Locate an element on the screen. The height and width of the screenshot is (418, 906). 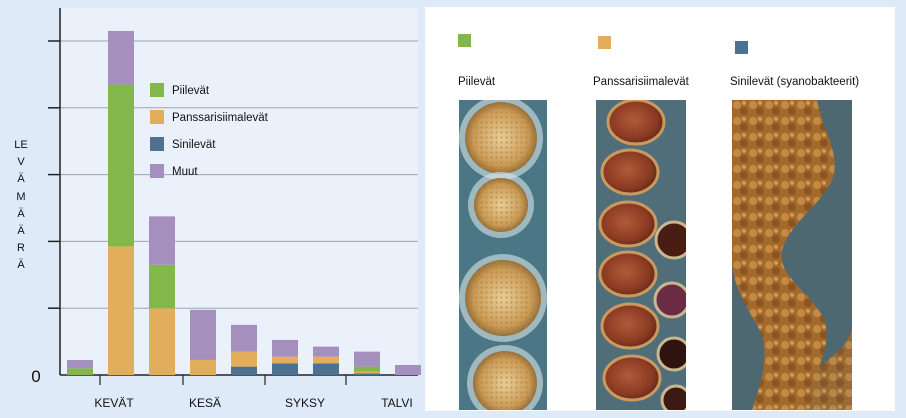
legend-label: Sinilevät is located at coordinates (194, 145).